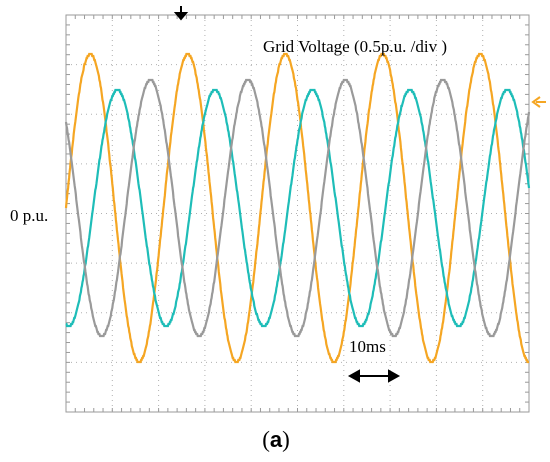 The width and height of the screenshot is (550, 462). I want to click on zero-level-label: 0 p.u., so click(29, 215).